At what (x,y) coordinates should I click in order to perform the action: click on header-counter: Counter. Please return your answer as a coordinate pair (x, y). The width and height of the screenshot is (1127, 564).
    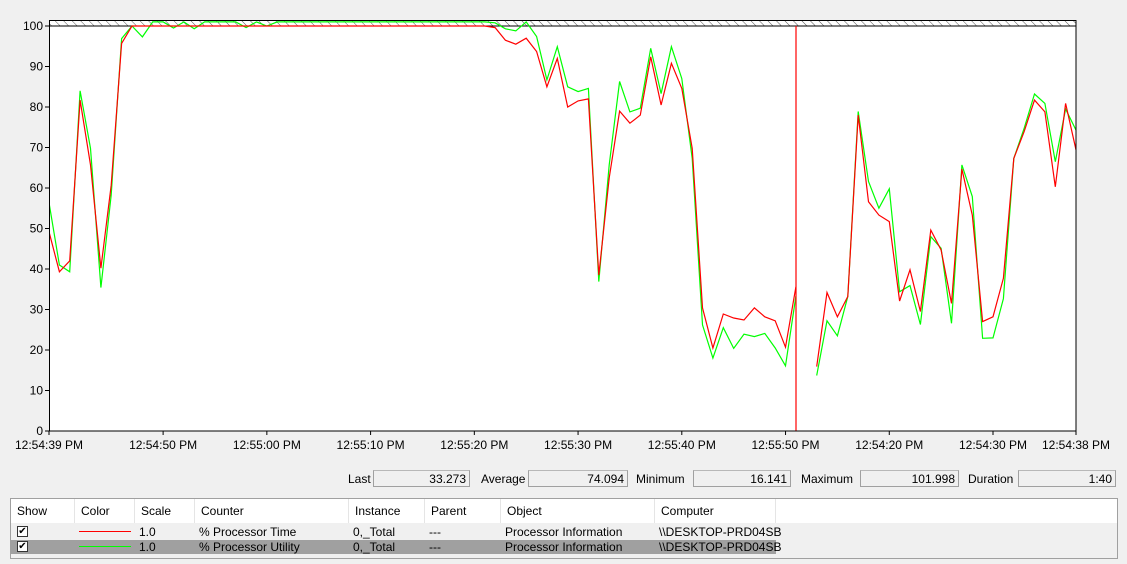
    Looking at the image, I should click on (272, 511).